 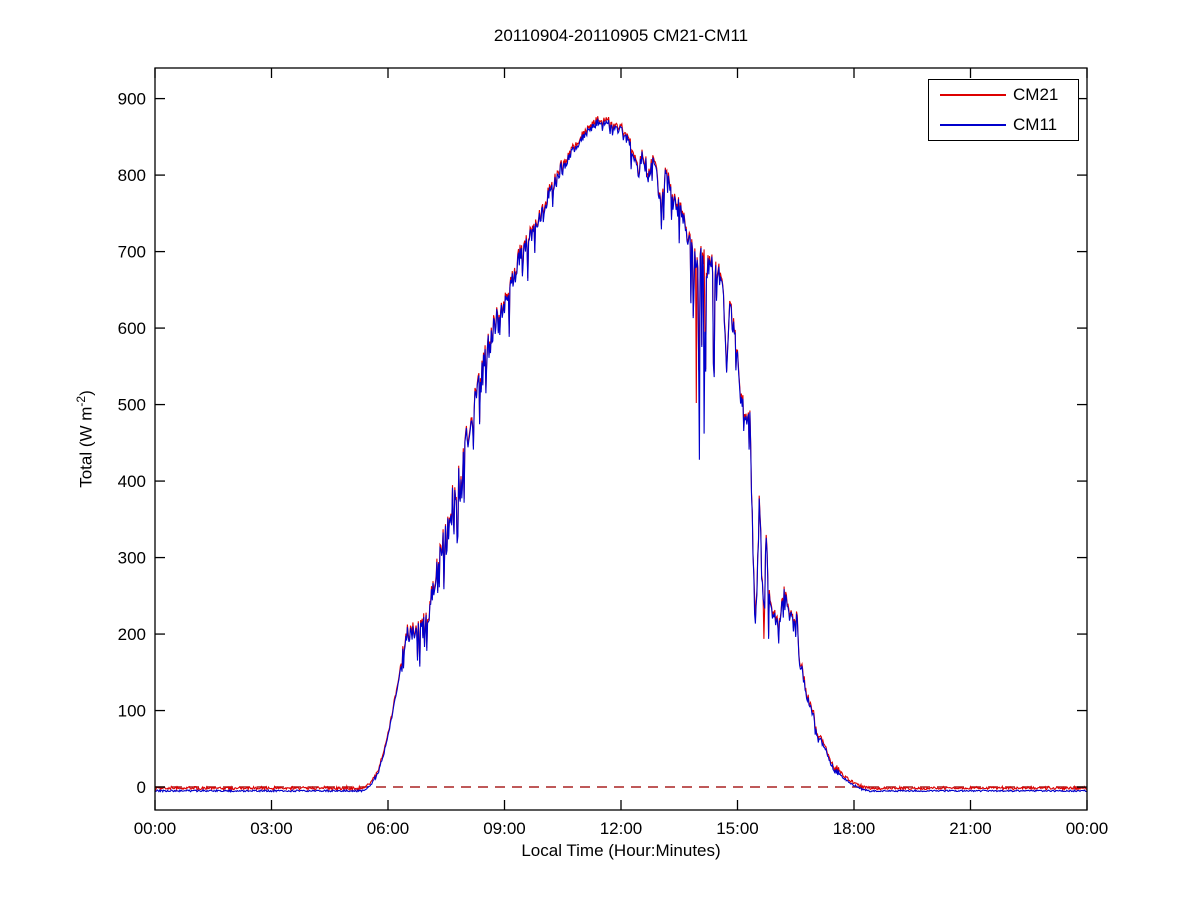 I want to click on x-tick-label: 21:00, so click(x=970, y=828).